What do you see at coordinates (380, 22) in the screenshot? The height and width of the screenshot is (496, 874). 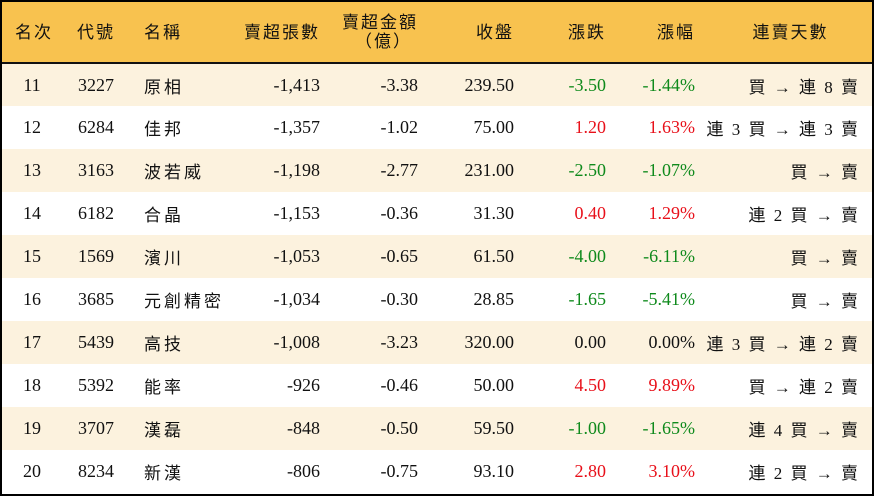 I see `header-net-sell-amount-line1: 賣超金額` at bounding box center [380, 22].